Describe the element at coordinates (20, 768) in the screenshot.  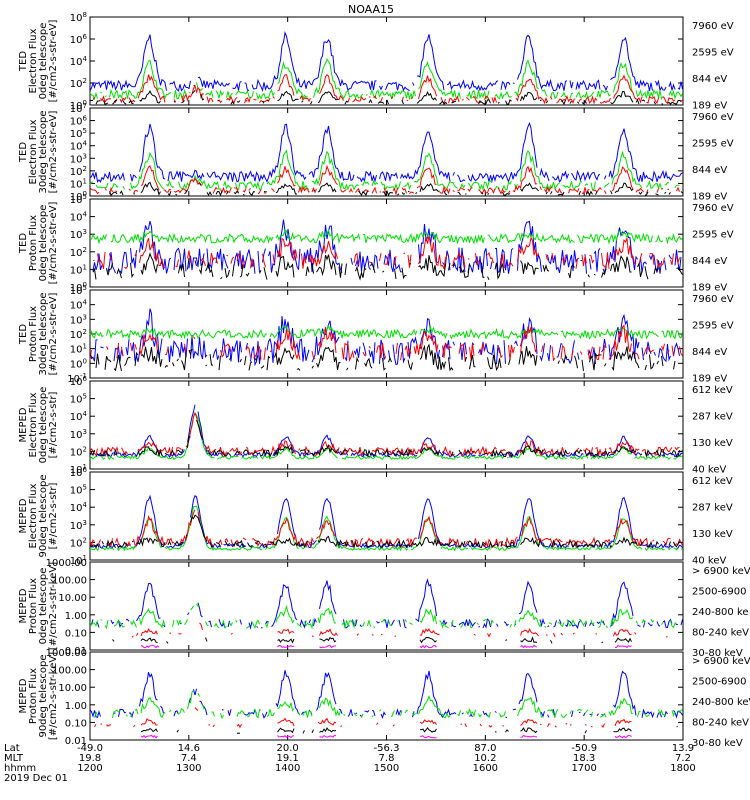
I see `x-row-label-hhmm: hhmm` at that location.